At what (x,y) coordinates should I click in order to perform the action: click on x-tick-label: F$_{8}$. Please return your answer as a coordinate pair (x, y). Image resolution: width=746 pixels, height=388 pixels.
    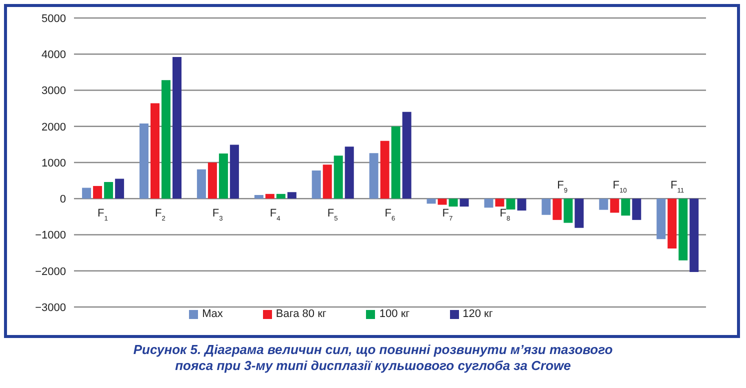
    Looking at the image, I should click on (505, 215).